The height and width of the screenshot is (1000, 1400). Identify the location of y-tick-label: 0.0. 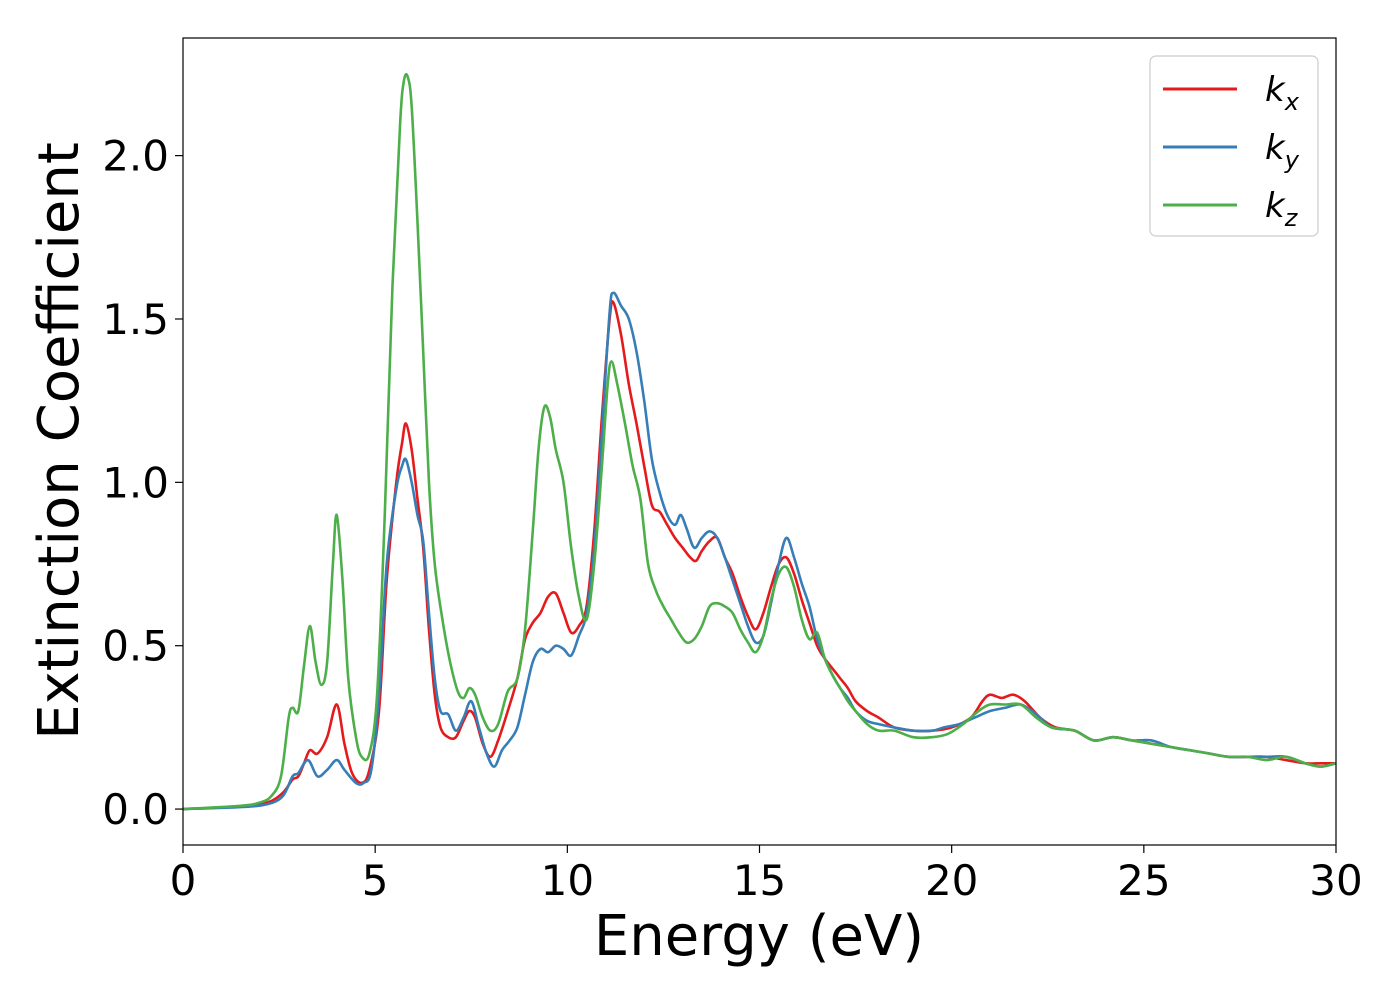
(135, 809).